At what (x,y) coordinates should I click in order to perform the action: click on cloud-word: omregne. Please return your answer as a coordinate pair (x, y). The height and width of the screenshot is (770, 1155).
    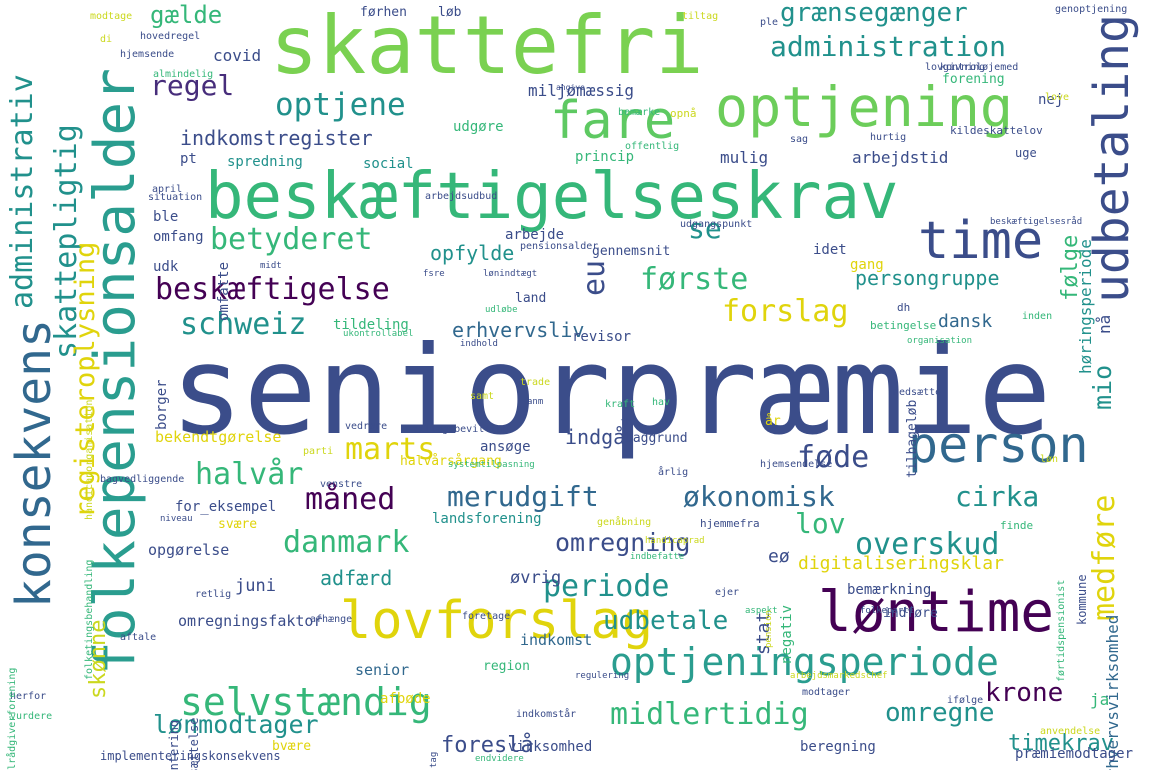
    Looking at the image, I should click on (940, 713).